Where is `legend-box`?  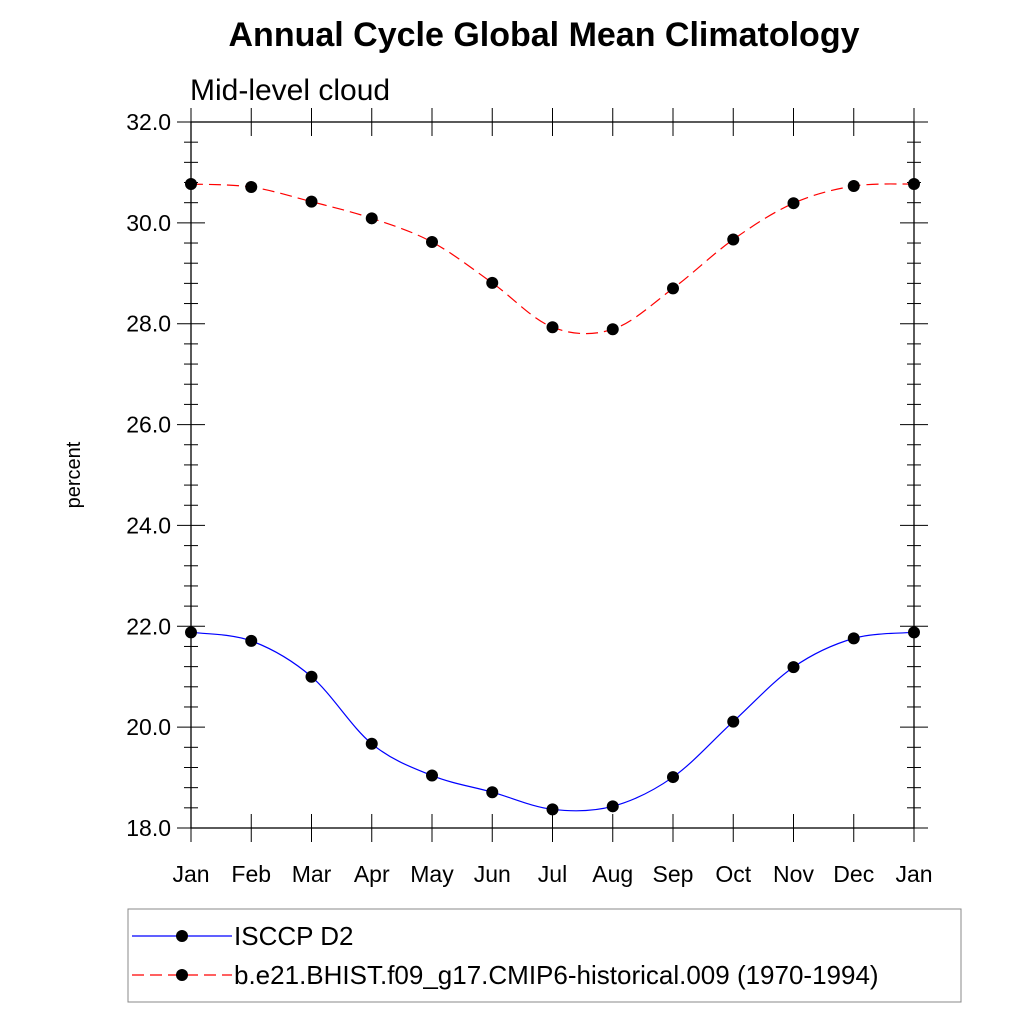 legend-box is located at coordinates (544, 955).